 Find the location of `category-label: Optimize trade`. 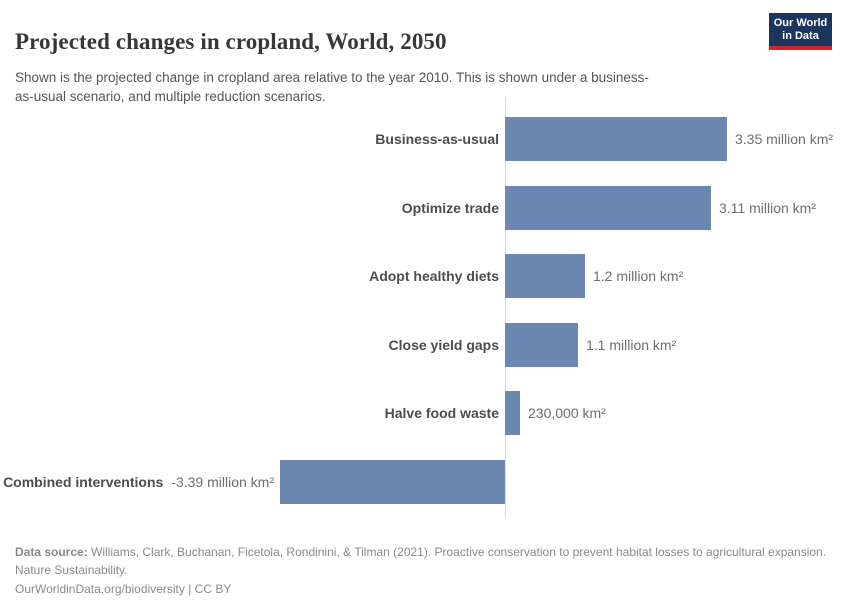

category-label: Optimize trade is located at coordinates (450, 208).